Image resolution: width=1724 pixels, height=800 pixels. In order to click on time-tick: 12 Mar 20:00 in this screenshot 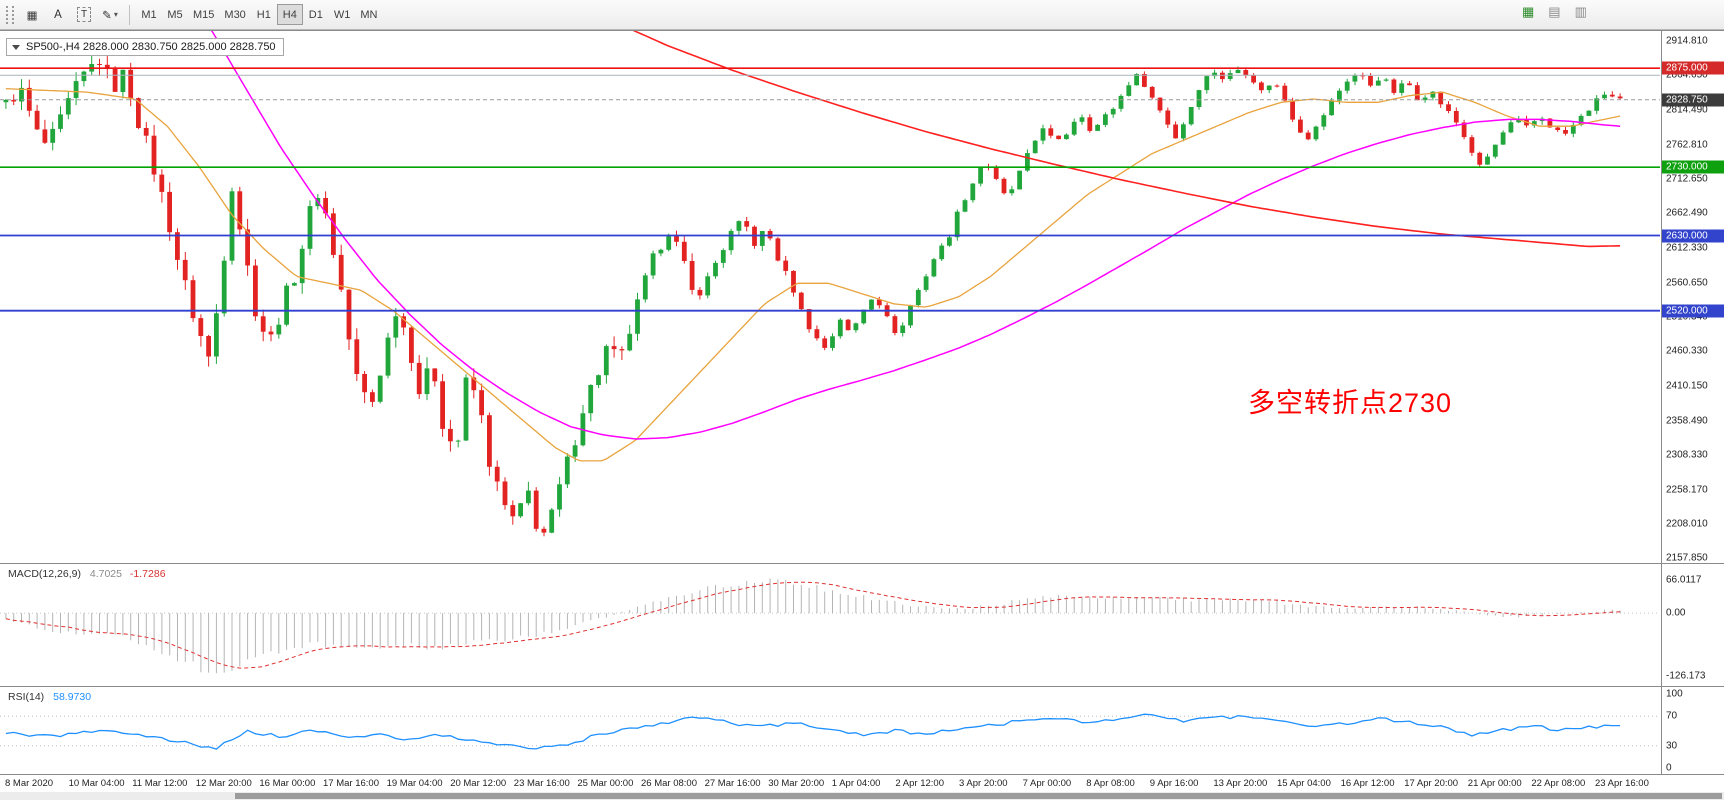, I will do `click(223, 783)`.